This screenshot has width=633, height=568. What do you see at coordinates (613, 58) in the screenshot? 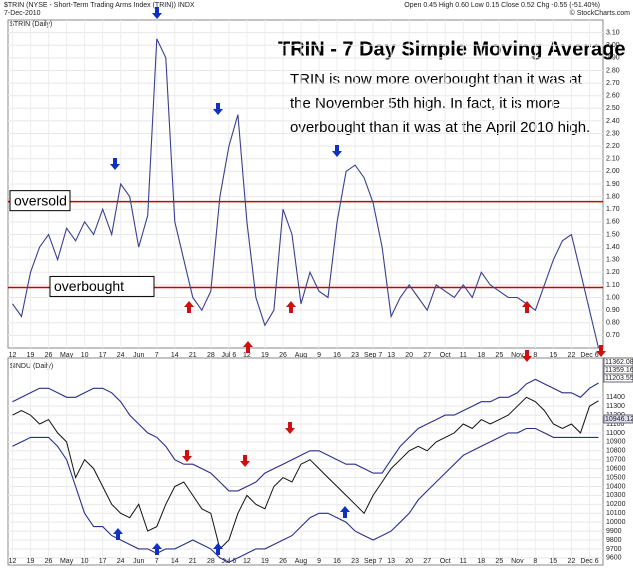
I see `y-tick-label: 2.90` at bounding box center [613, 58].